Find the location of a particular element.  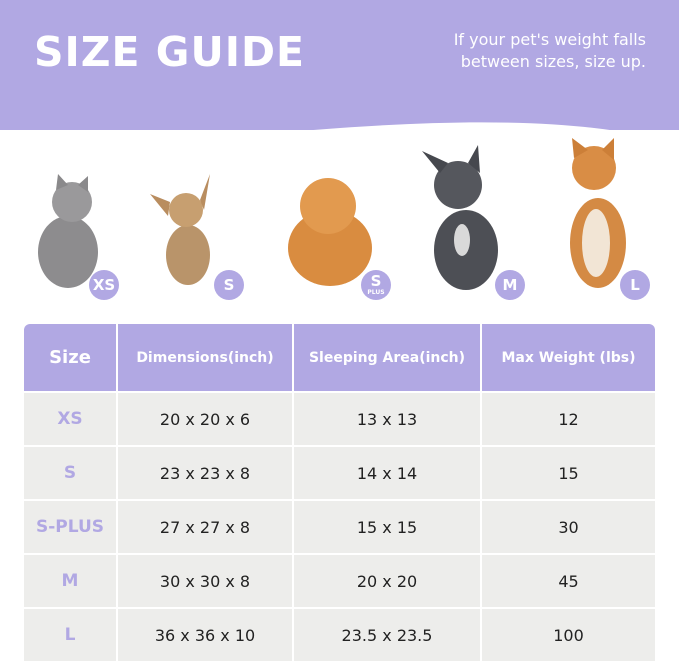

chihuahua-image is located at coordinates (180, 229).